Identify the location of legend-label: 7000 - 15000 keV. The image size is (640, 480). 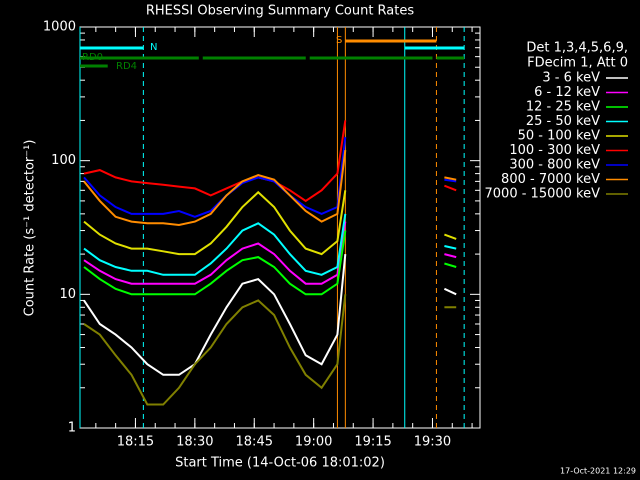
(543, 194).